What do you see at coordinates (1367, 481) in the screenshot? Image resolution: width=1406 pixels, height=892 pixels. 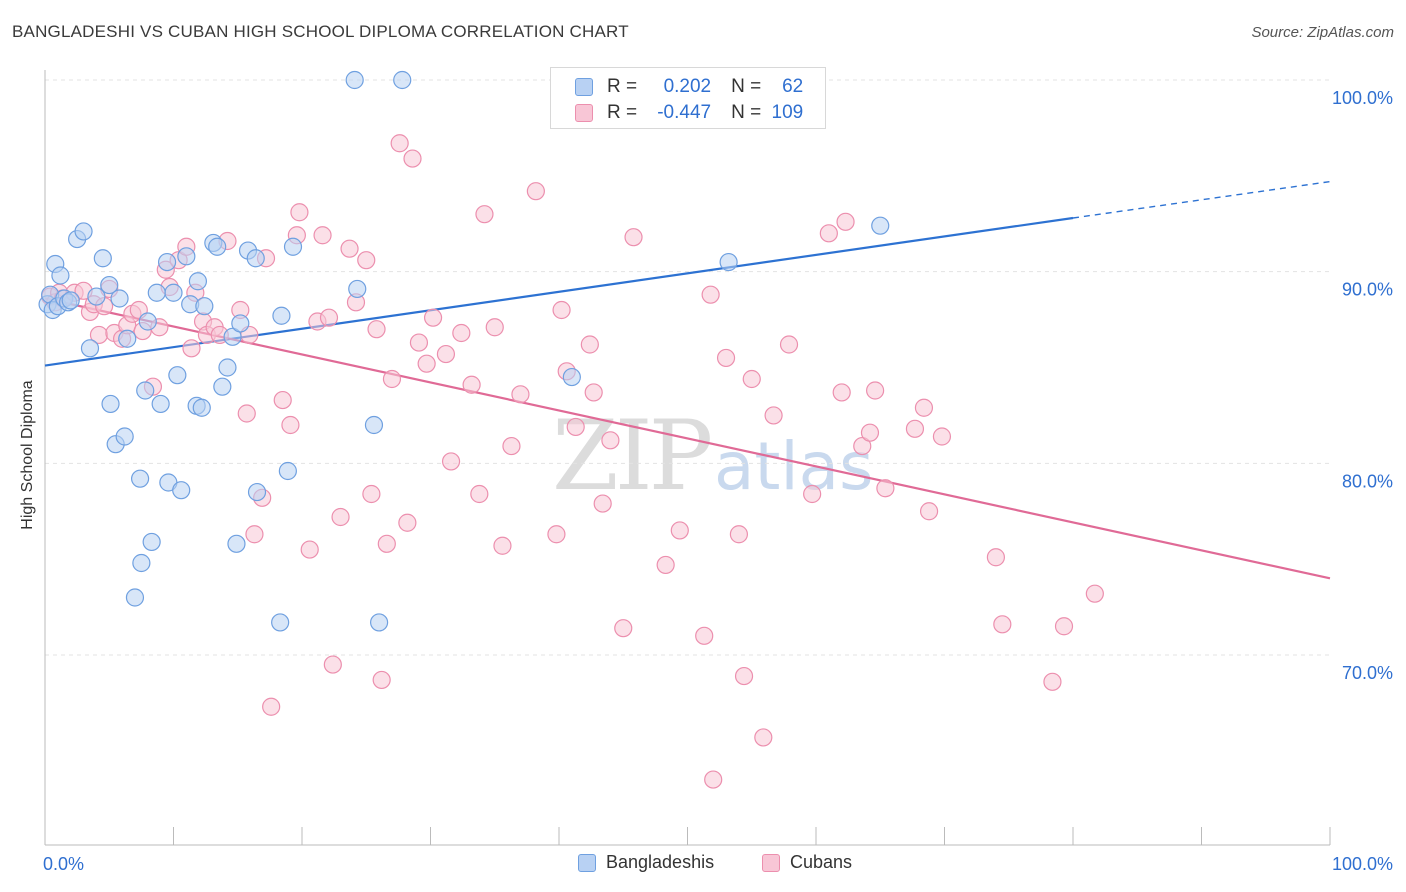 I see `y-tick-label: 80.0%` at bounding box center [1367, 481].